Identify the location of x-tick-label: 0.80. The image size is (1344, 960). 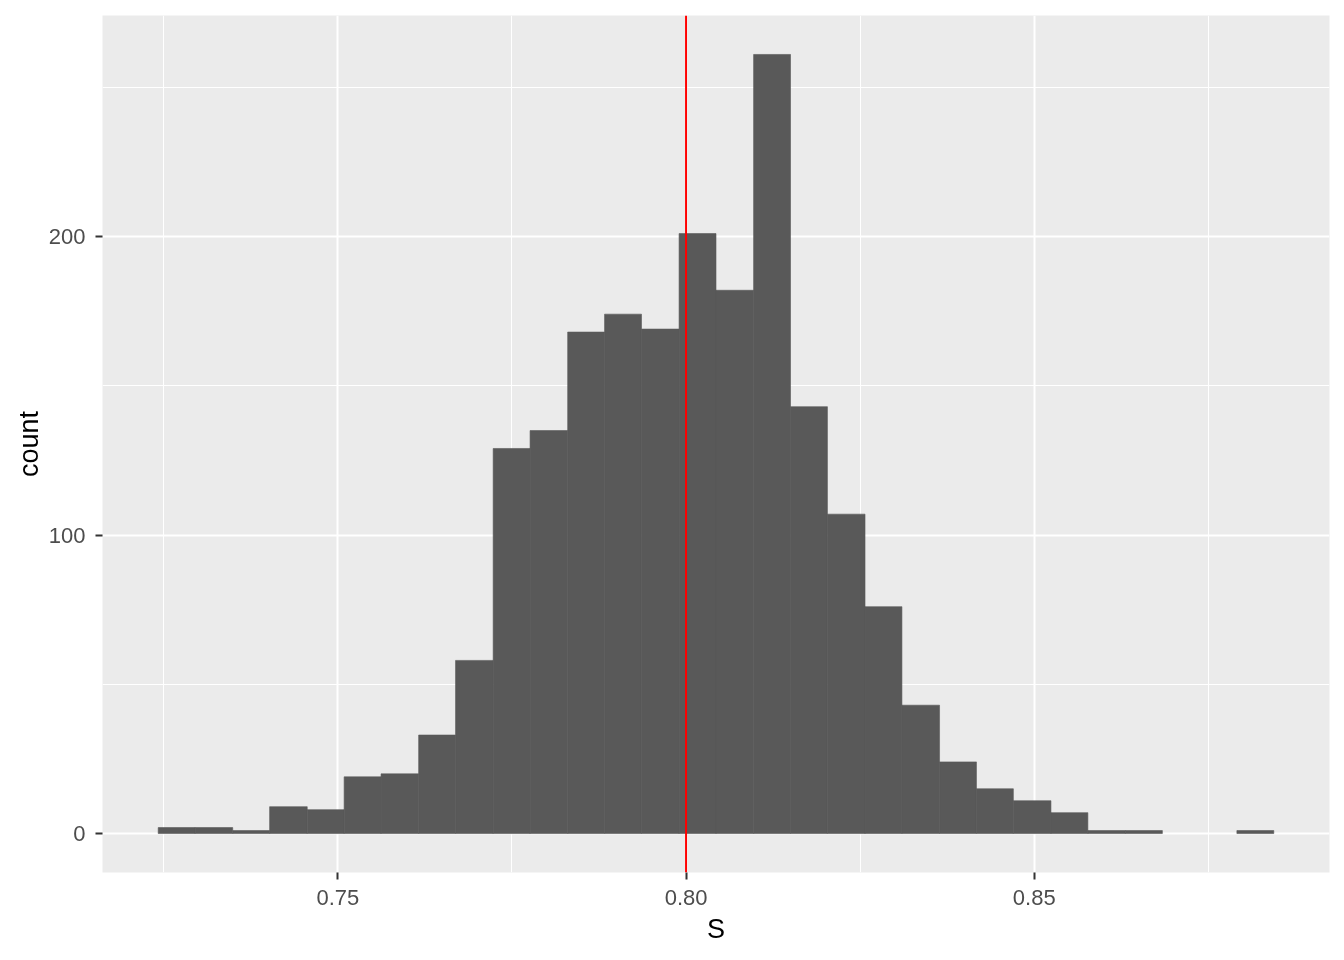
(686, 897).